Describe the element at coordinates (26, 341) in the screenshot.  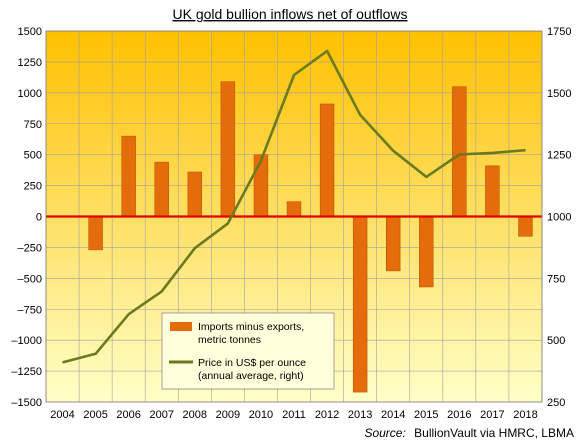
I see `y-left-tick-label: –1000` at that location.